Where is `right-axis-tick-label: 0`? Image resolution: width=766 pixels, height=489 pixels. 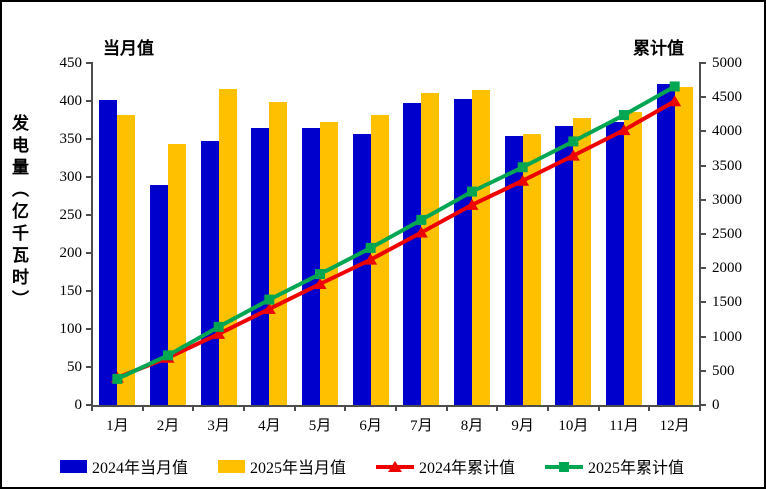 right-axis-tick-label: 0 is located at coordinates (716, 405).